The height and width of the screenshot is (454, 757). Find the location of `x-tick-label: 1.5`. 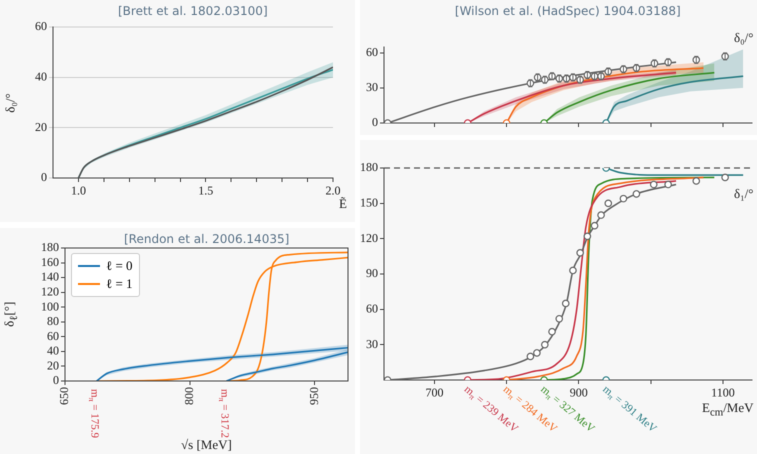

x-tick-label: 1.5 is located at coordinates (206, 190).